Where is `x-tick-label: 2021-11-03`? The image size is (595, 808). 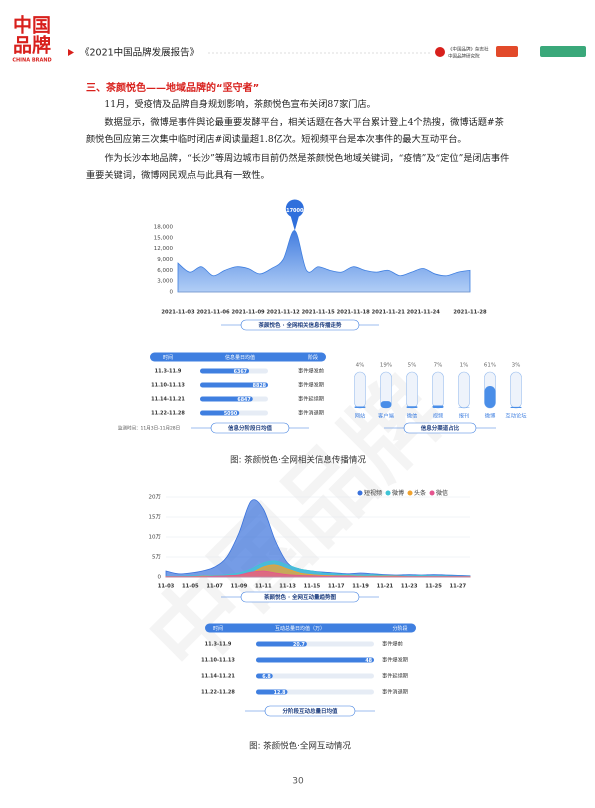
x-tick-label: 2021-11-03 is located at coordinates (178, 313).